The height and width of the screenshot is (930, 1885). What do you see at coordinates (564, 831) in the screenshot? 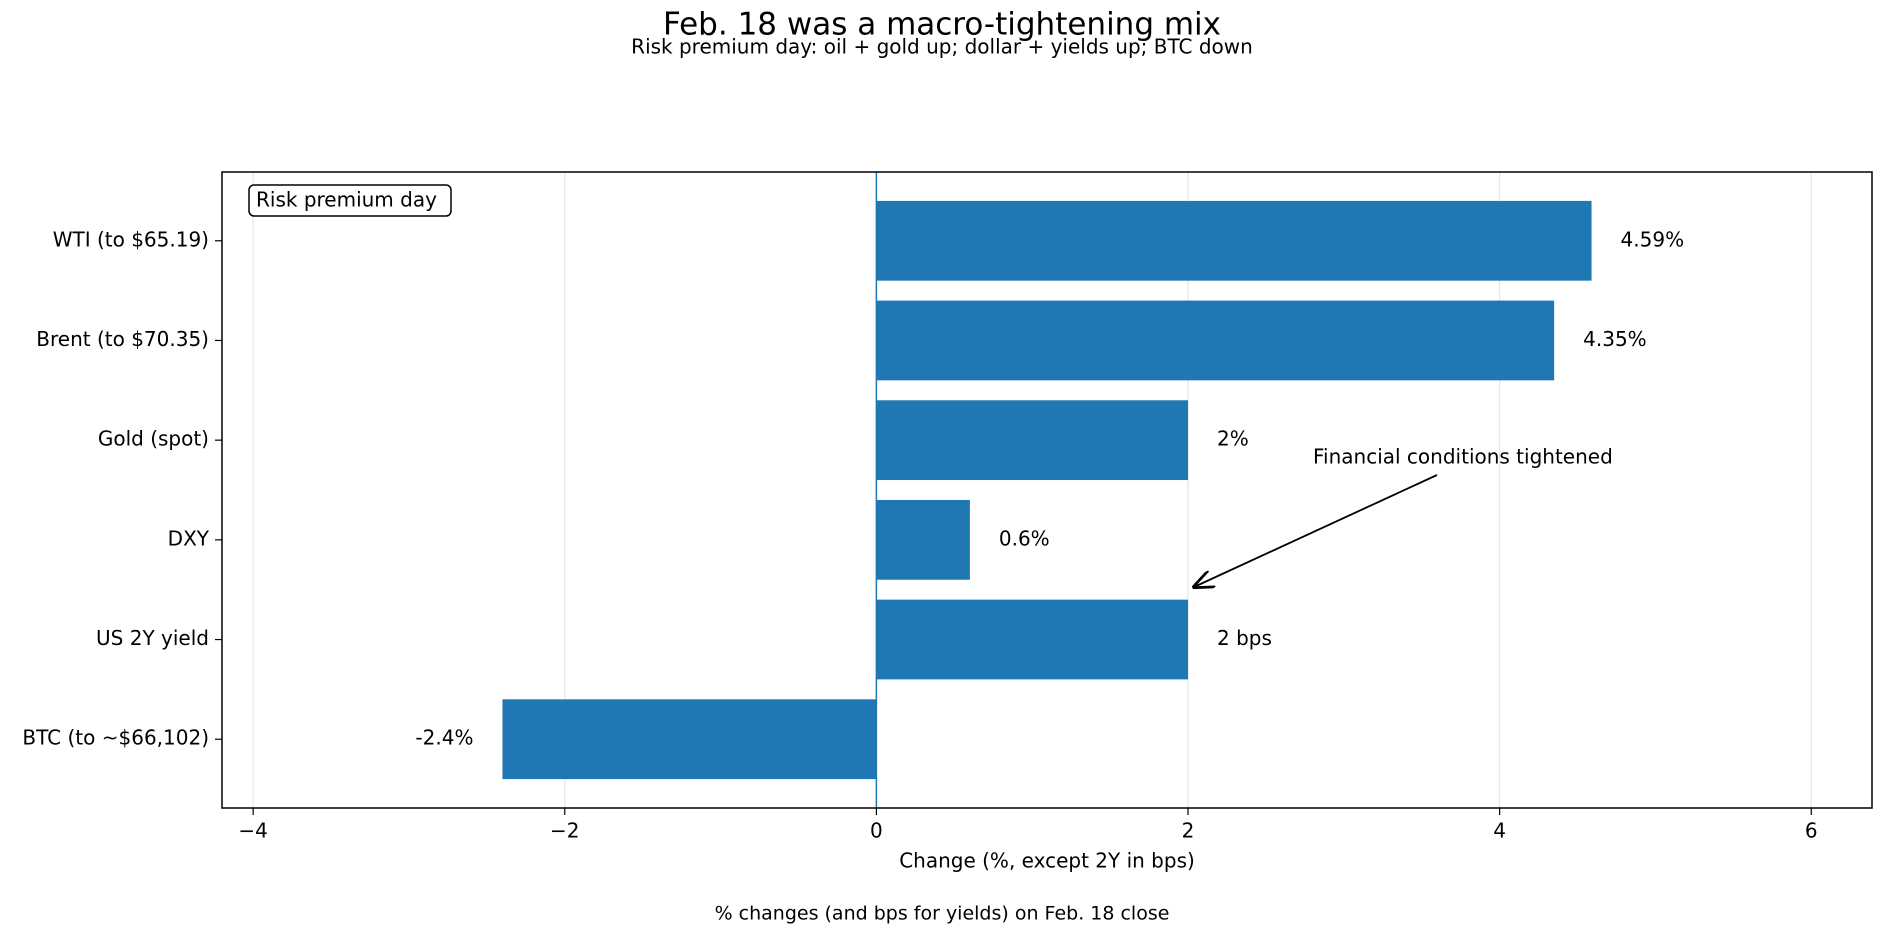
I see `x-tick-label: −2` at bounding box center [564, 831].